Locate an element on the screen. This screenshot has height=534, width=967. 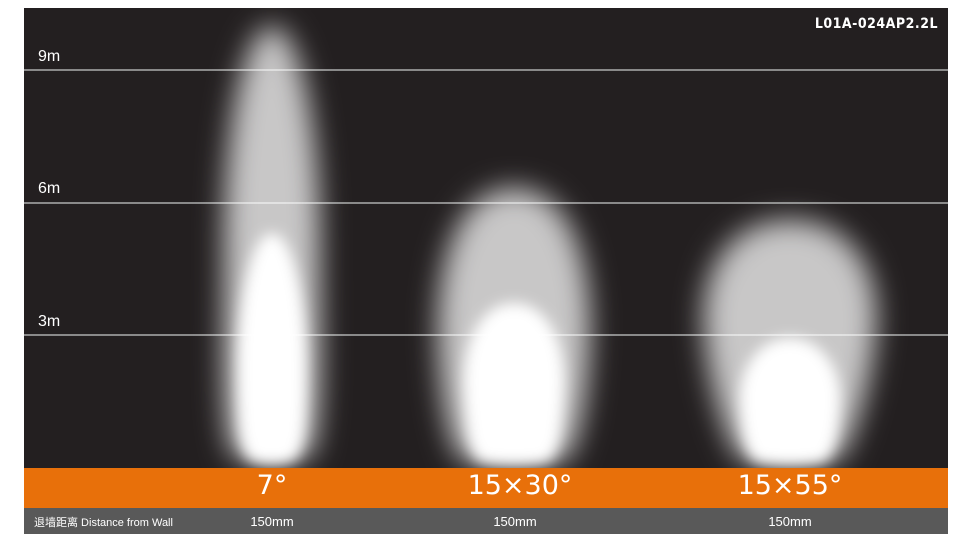
gridline-label-6m: 6m is located at coordinates (49, 188).